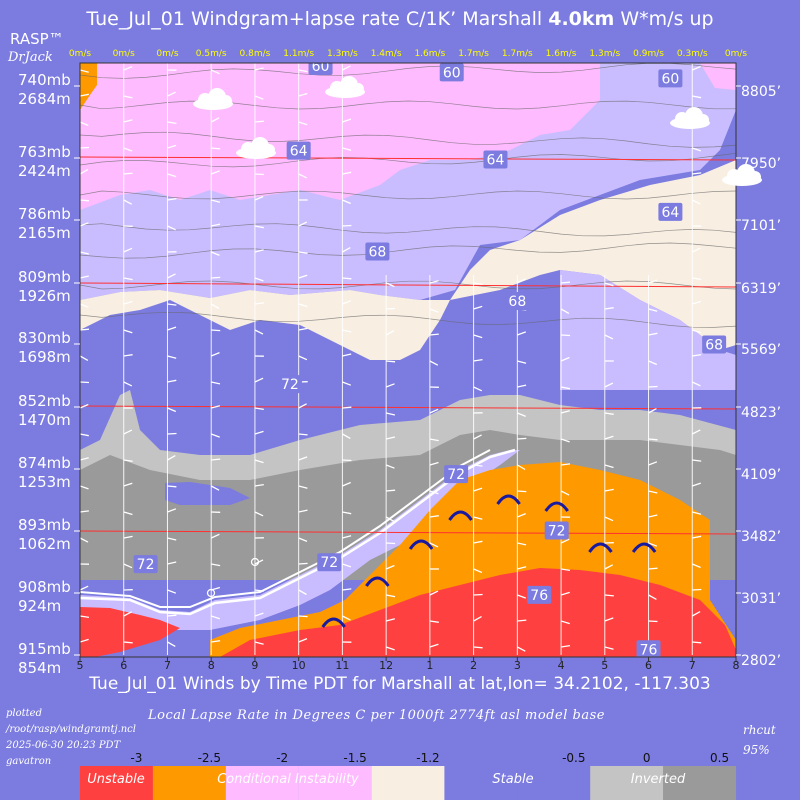 Image resolution: width=800 pixels, height=800 pixels. Describe the element at coordinates (456, 475) in the screenshot. I see `contour-label: 72` at that location.